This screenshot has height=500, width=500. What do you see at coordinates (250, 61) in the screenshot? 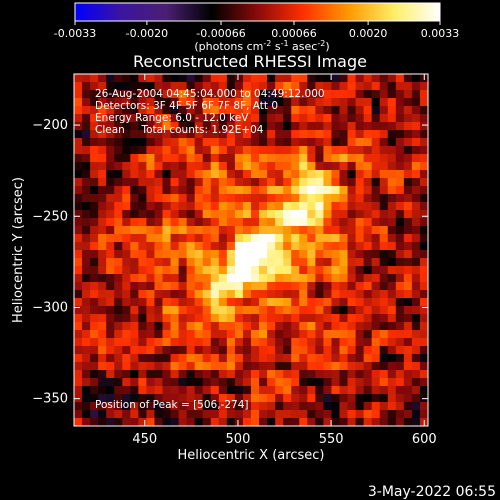
I see `chart-title: Reconstructed RHESSI Image` at bounding box center [250, 61].